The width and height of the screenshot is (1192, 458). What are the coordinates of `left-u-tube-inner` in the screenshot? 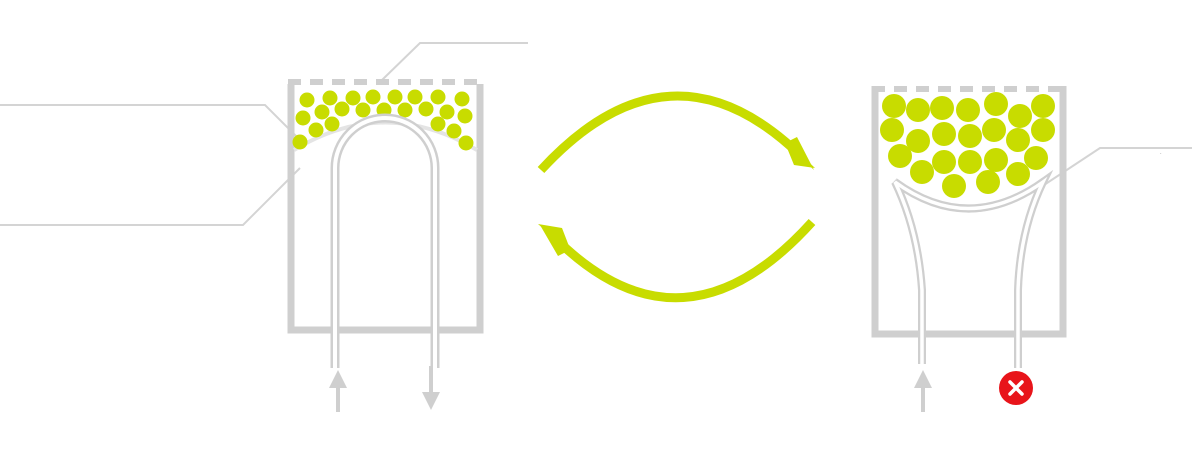 It's located at (385, 242).